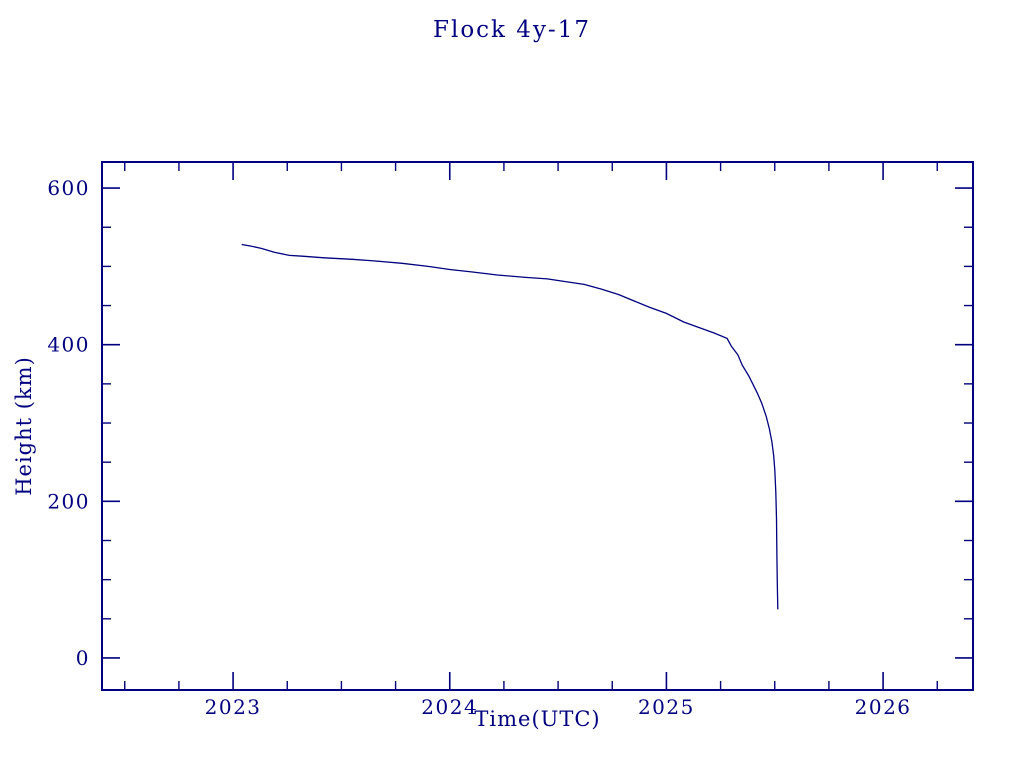 Image resolution: width=1024 pixels, height=768 pixels. I want to click on y-tick-label: 600, so click(68, 188).